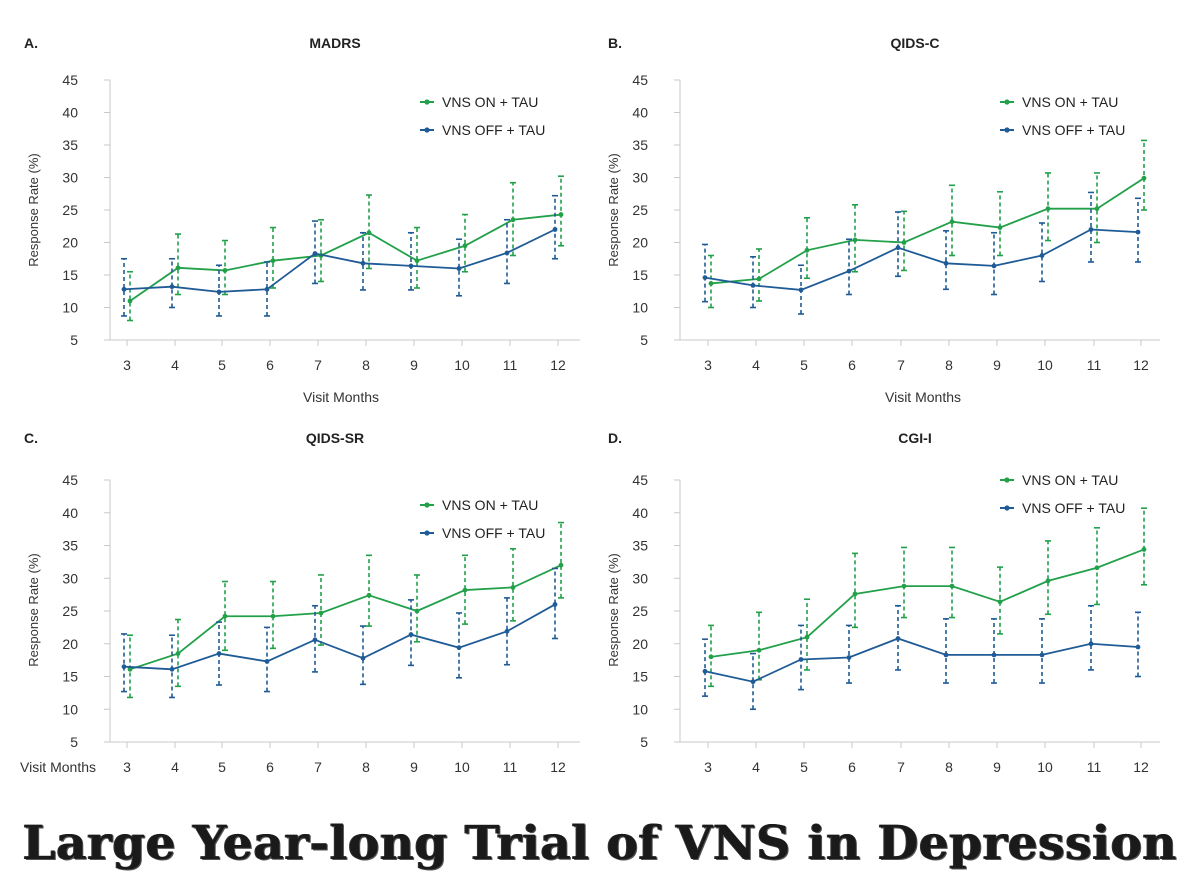  I want to click on x-tick-label: 9, so click(997, 365).